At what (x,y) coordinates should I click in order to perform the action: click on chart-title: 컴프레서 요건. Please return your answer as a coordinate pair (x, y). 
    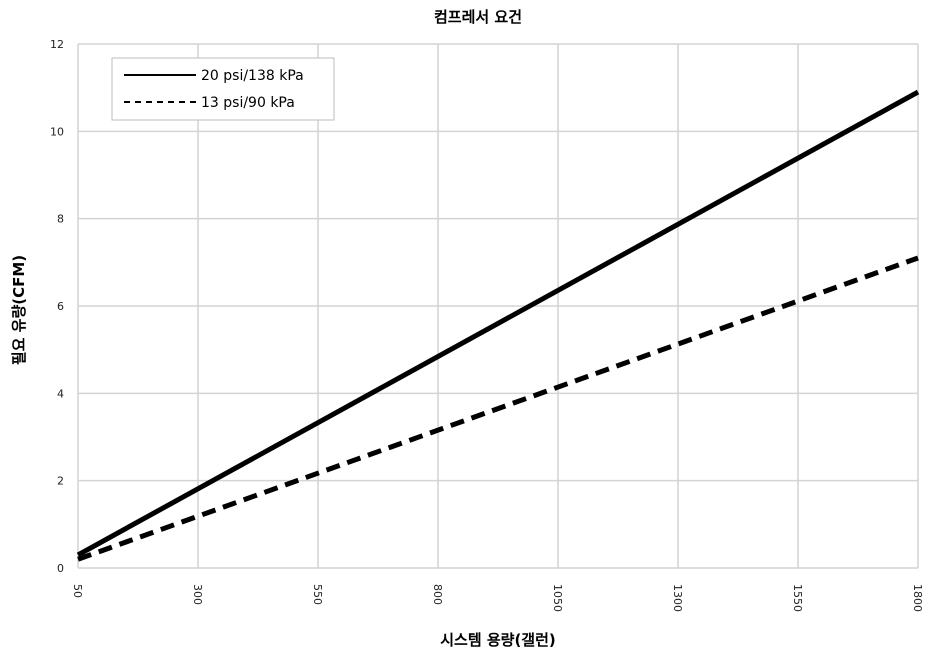
    Looking at the image, I should click on (478, 17).